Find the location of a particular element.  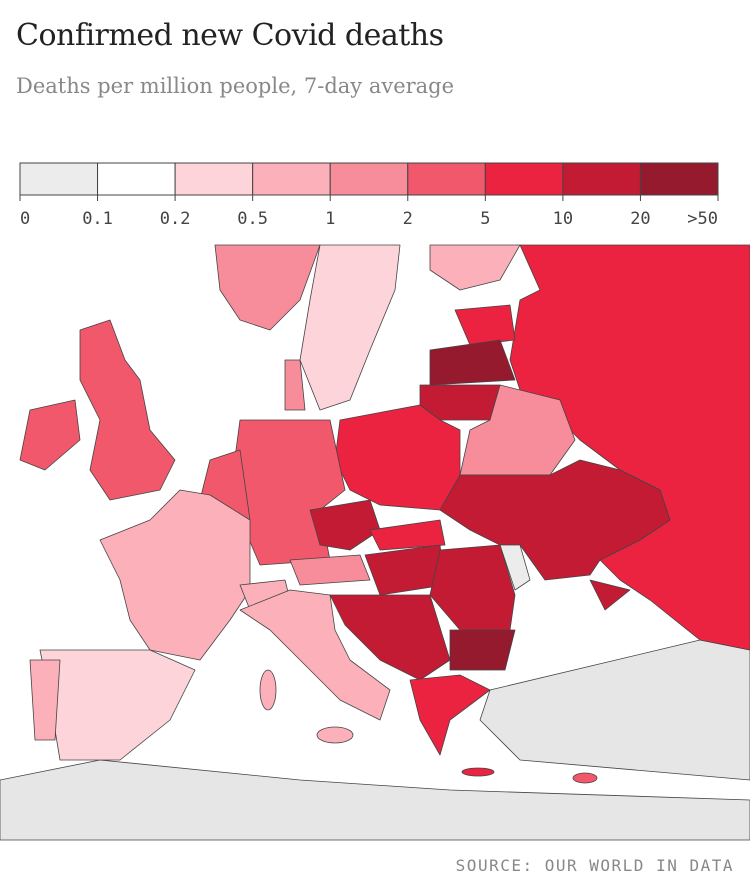

source: SOURCE: OUR WORLD IN DATA is located at coordinates (594, 865).